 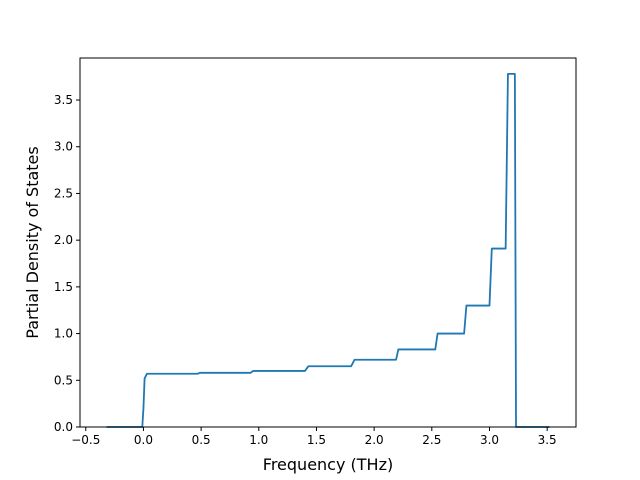 What do you see at coordinates (63, 380) in the screenshot?
I see `y-tick-label: 0.5` at bounding box center [63, 380].